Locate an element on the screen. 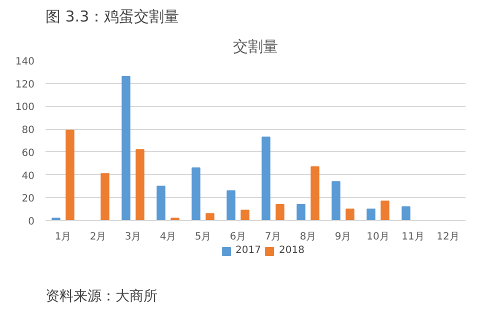  x-tick-label: 6月 is located at coordinates (238, 237).